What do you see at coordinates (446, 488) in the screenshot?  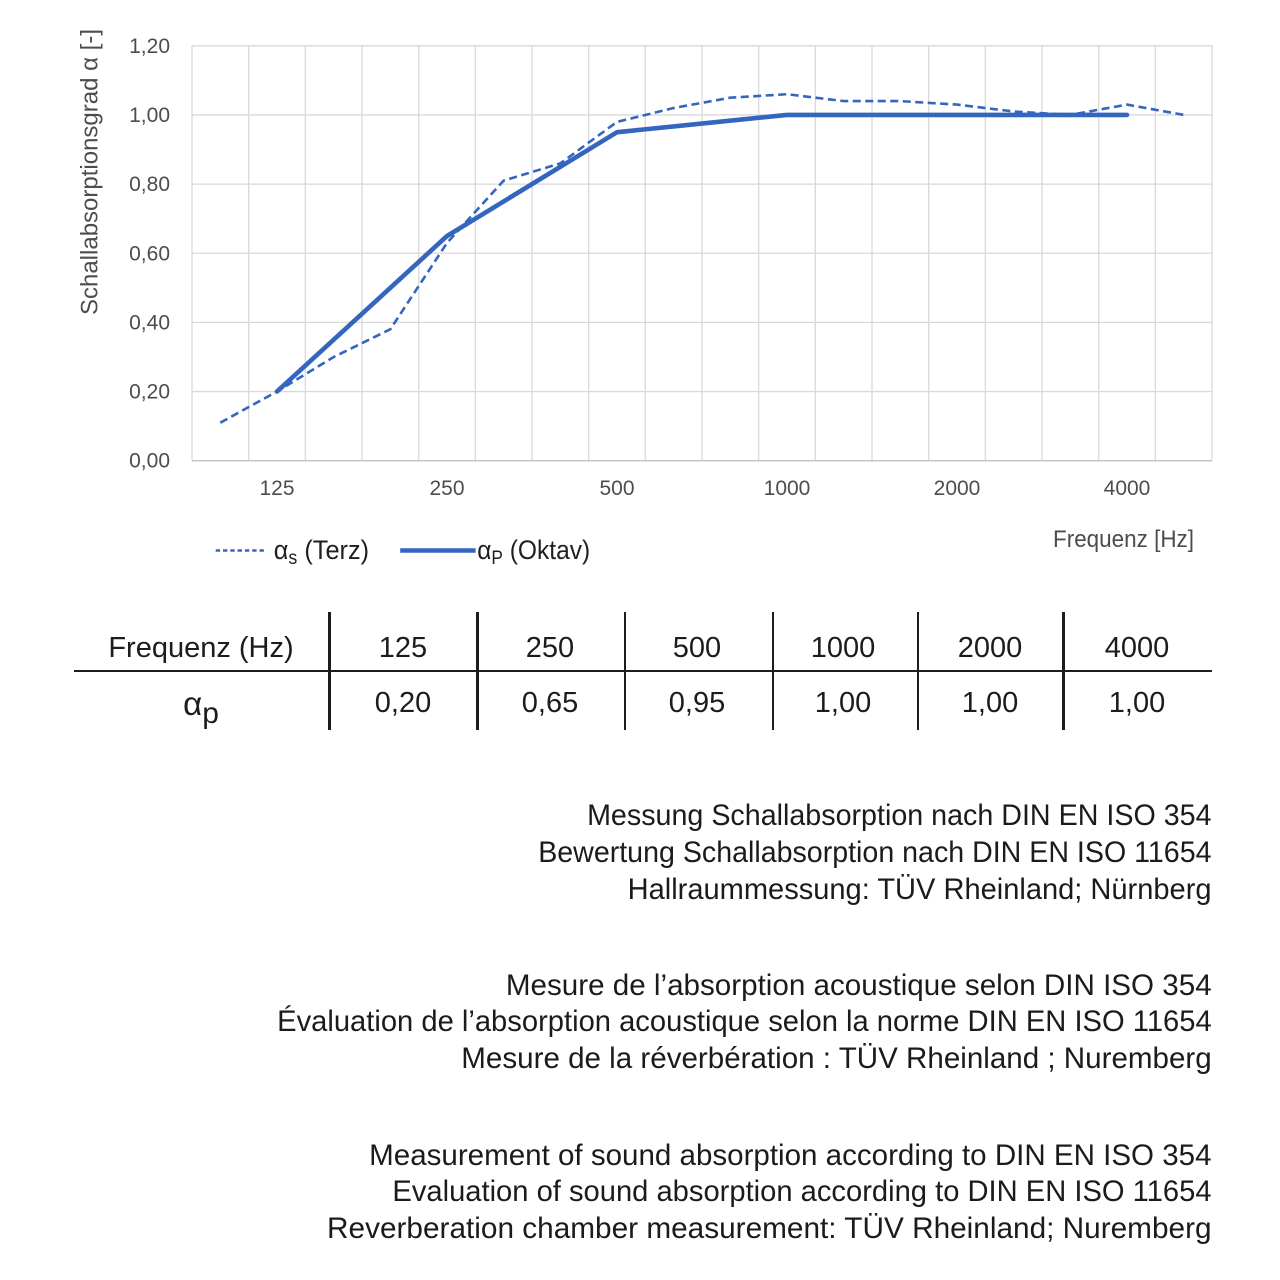 I see `svg-text: 250` at bounding box center [446, 488].